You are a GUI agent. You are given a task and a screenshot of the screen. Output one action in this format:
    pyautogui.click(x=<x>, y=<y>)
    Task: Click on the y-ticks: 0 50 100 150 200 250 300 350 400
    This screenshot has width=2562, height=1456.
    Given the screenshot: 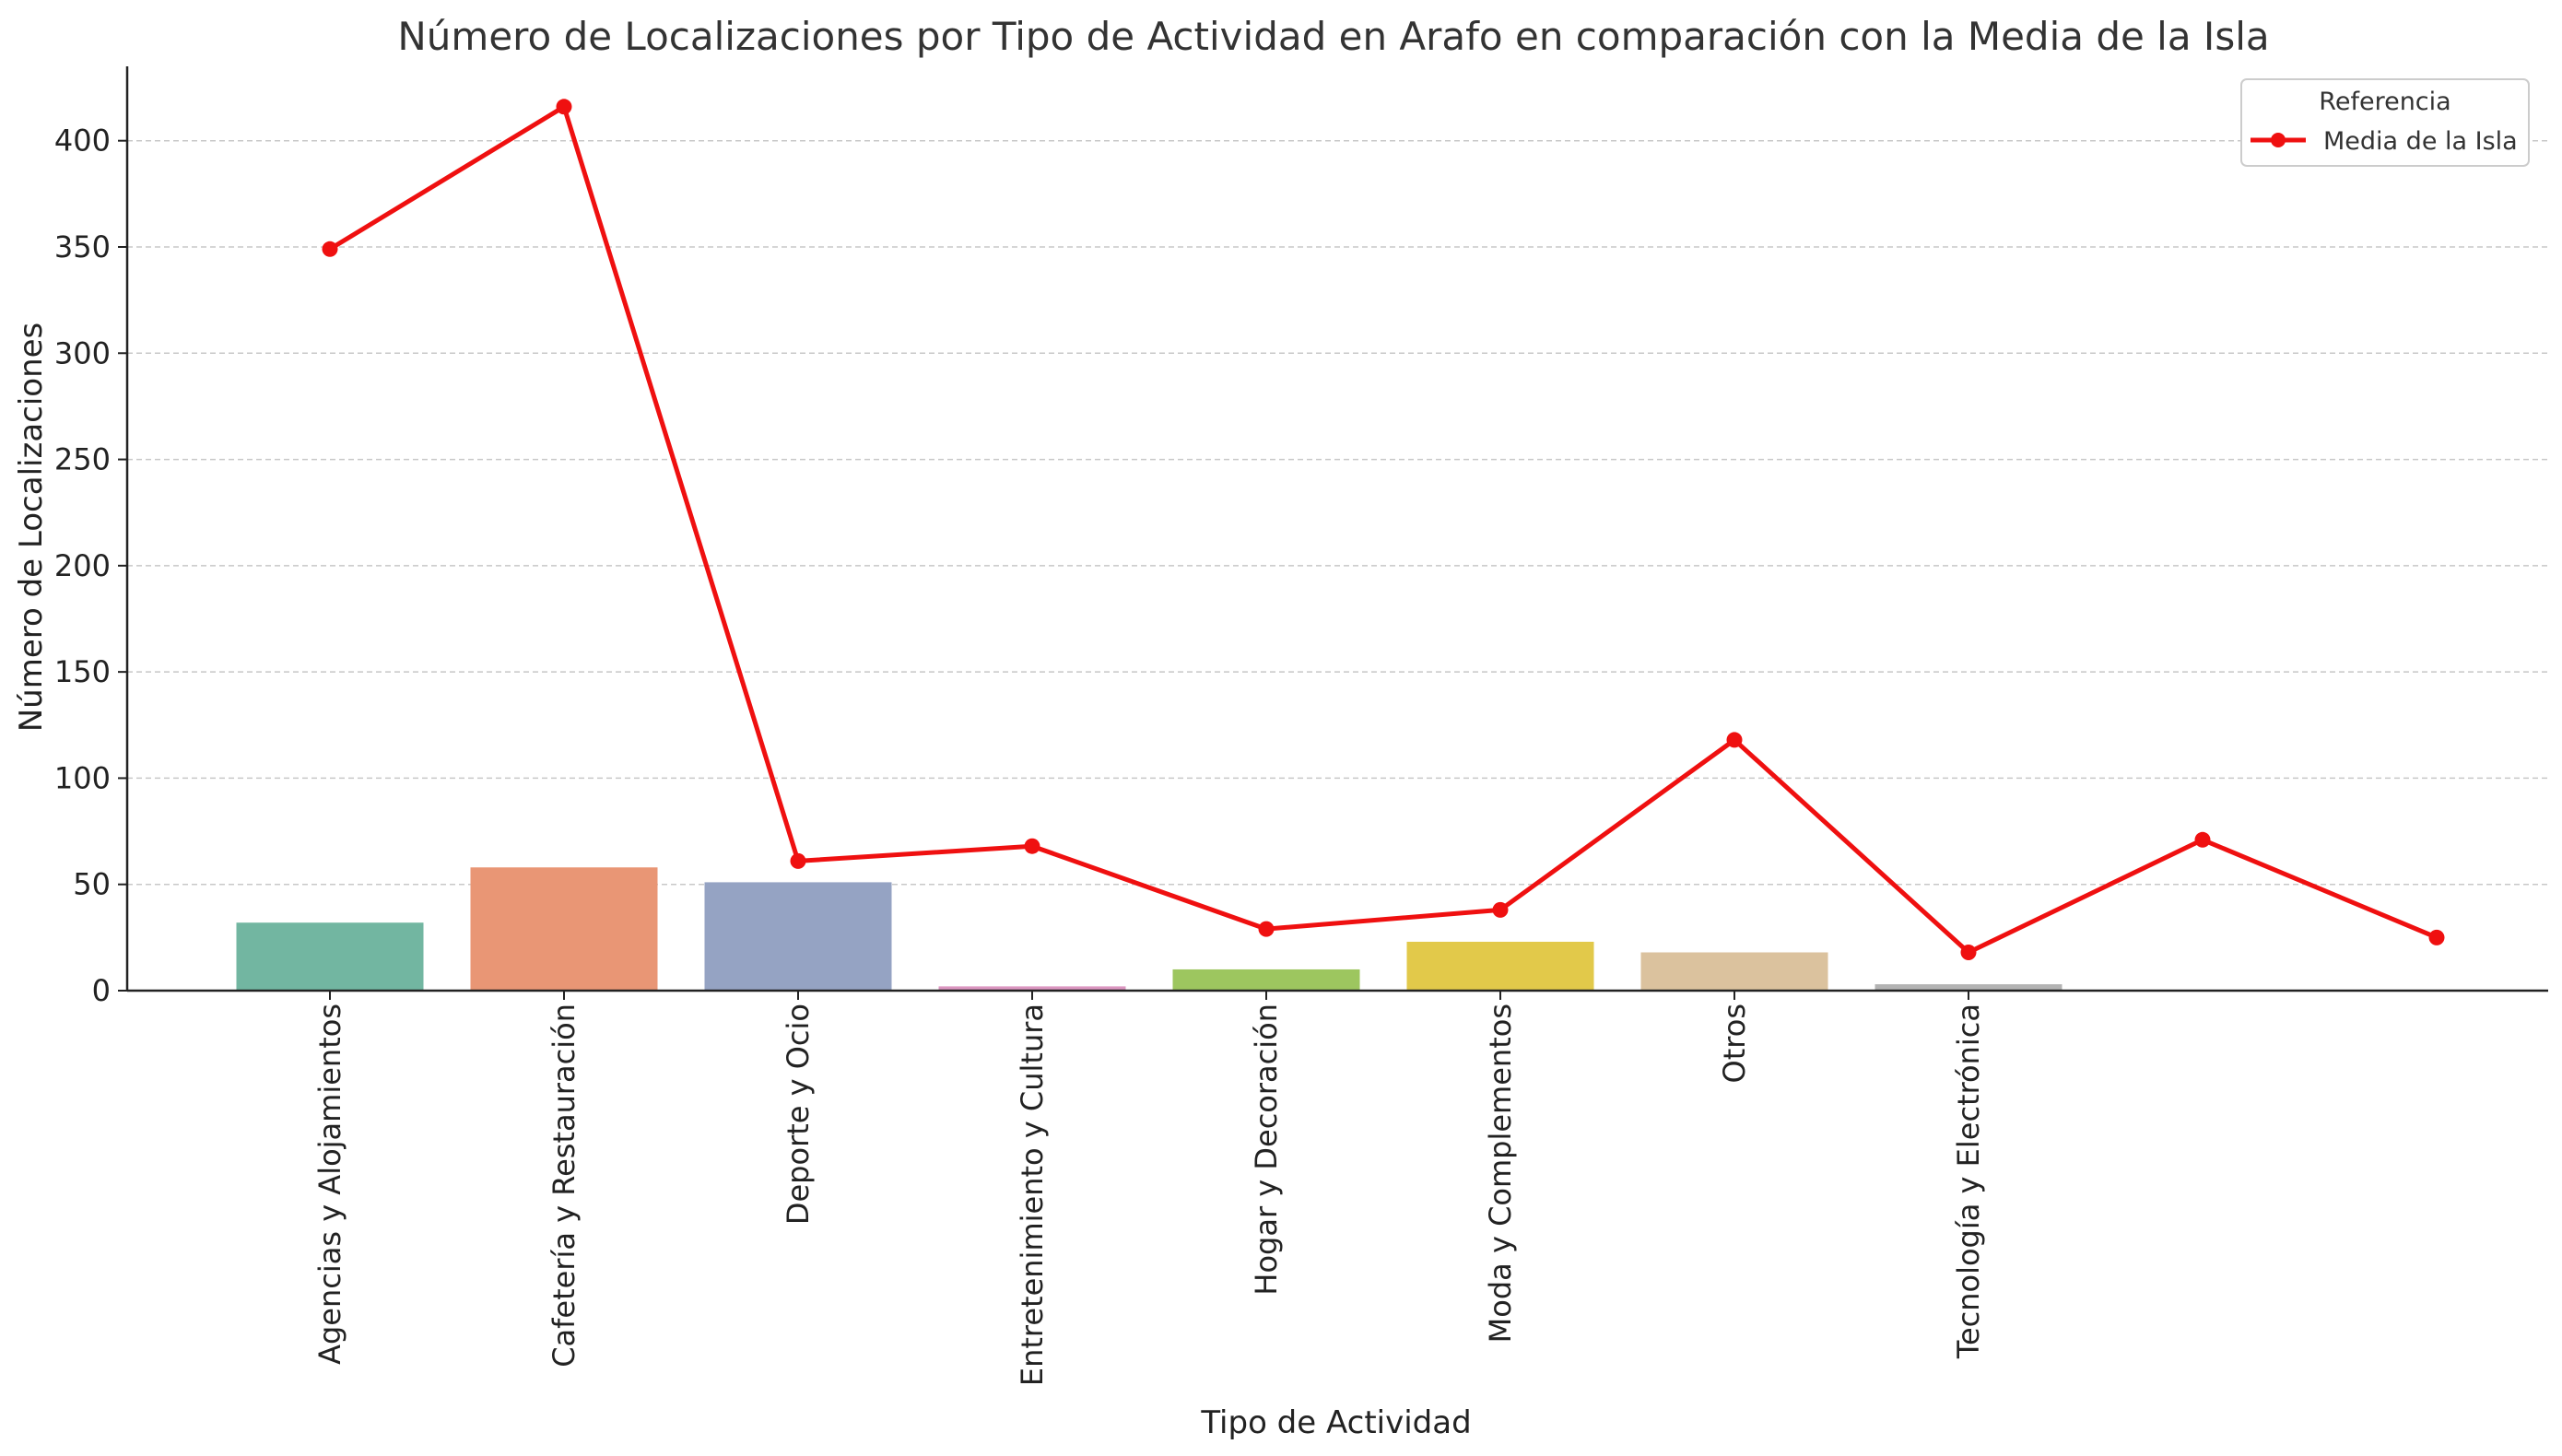 What is the action you would take?
    pyautogui.click(x=91, y=565)
    